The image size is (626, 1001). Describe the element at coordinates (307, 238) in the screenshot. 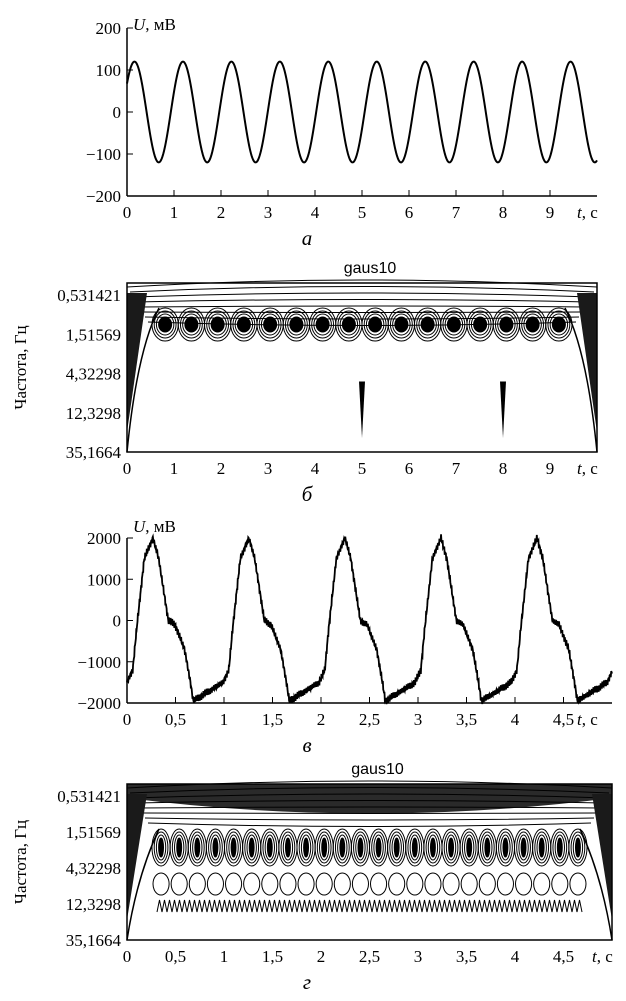

I see `caption: а` at that location.